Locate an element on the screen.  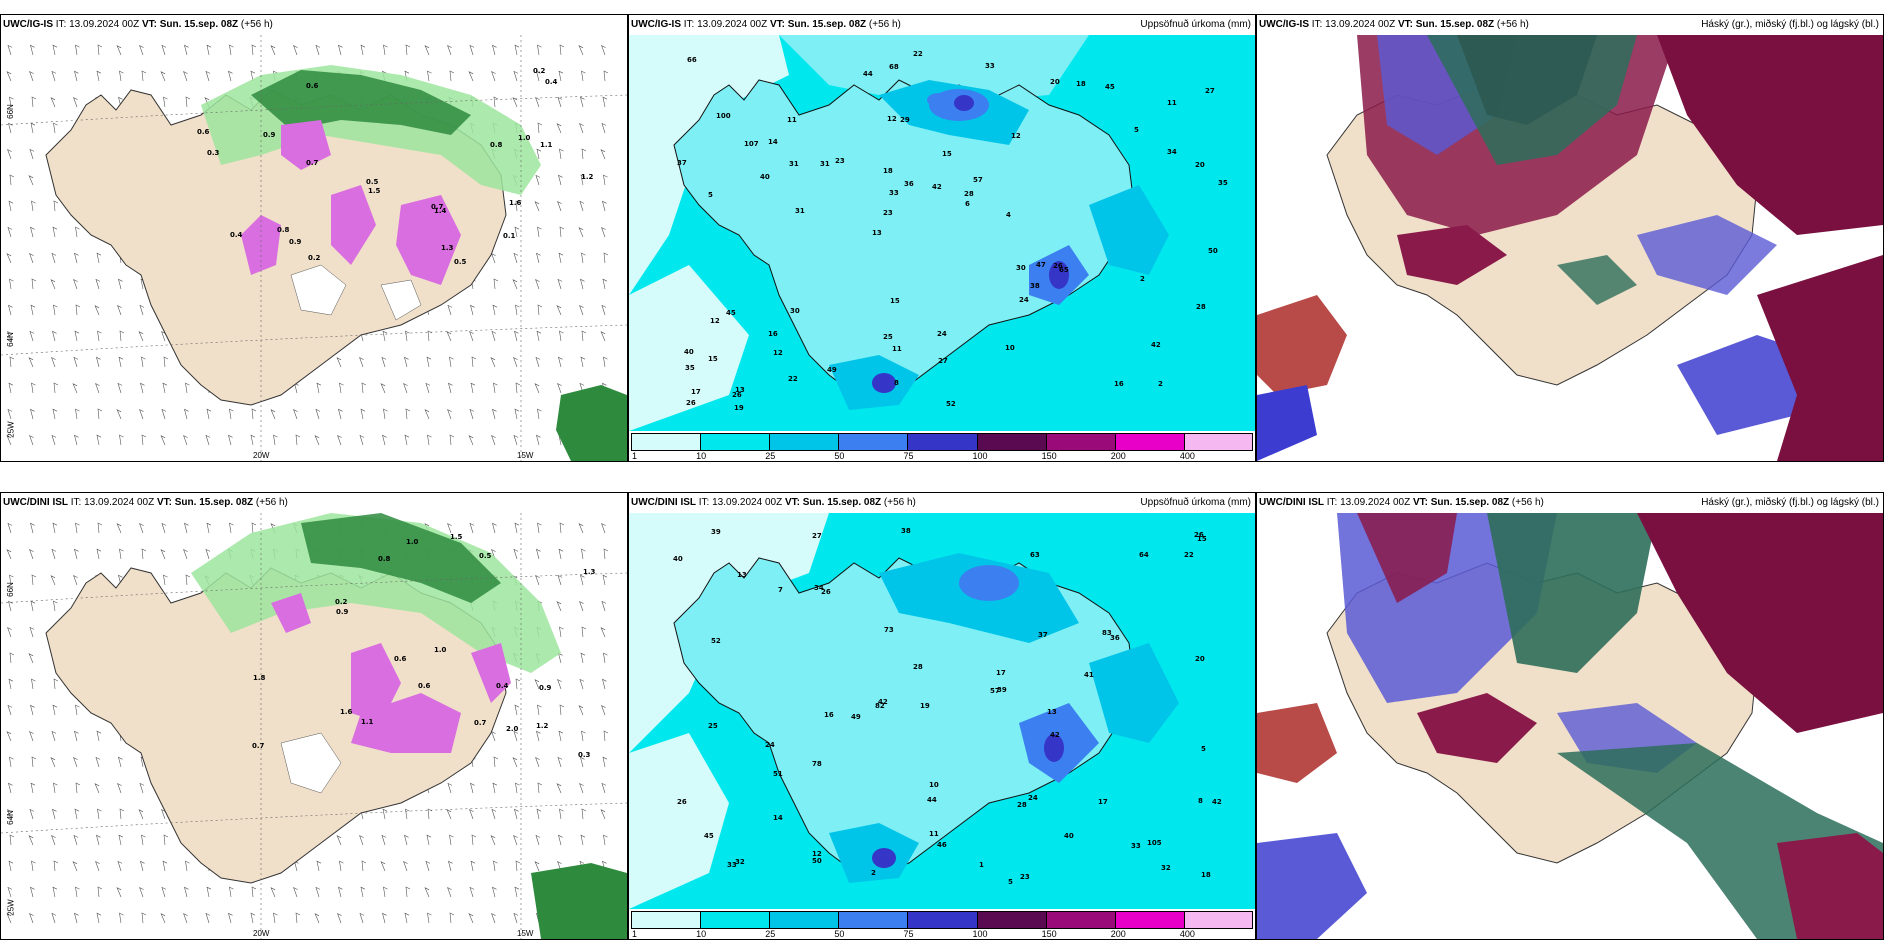
value-label: 8 is located at coordinates (896, 383).